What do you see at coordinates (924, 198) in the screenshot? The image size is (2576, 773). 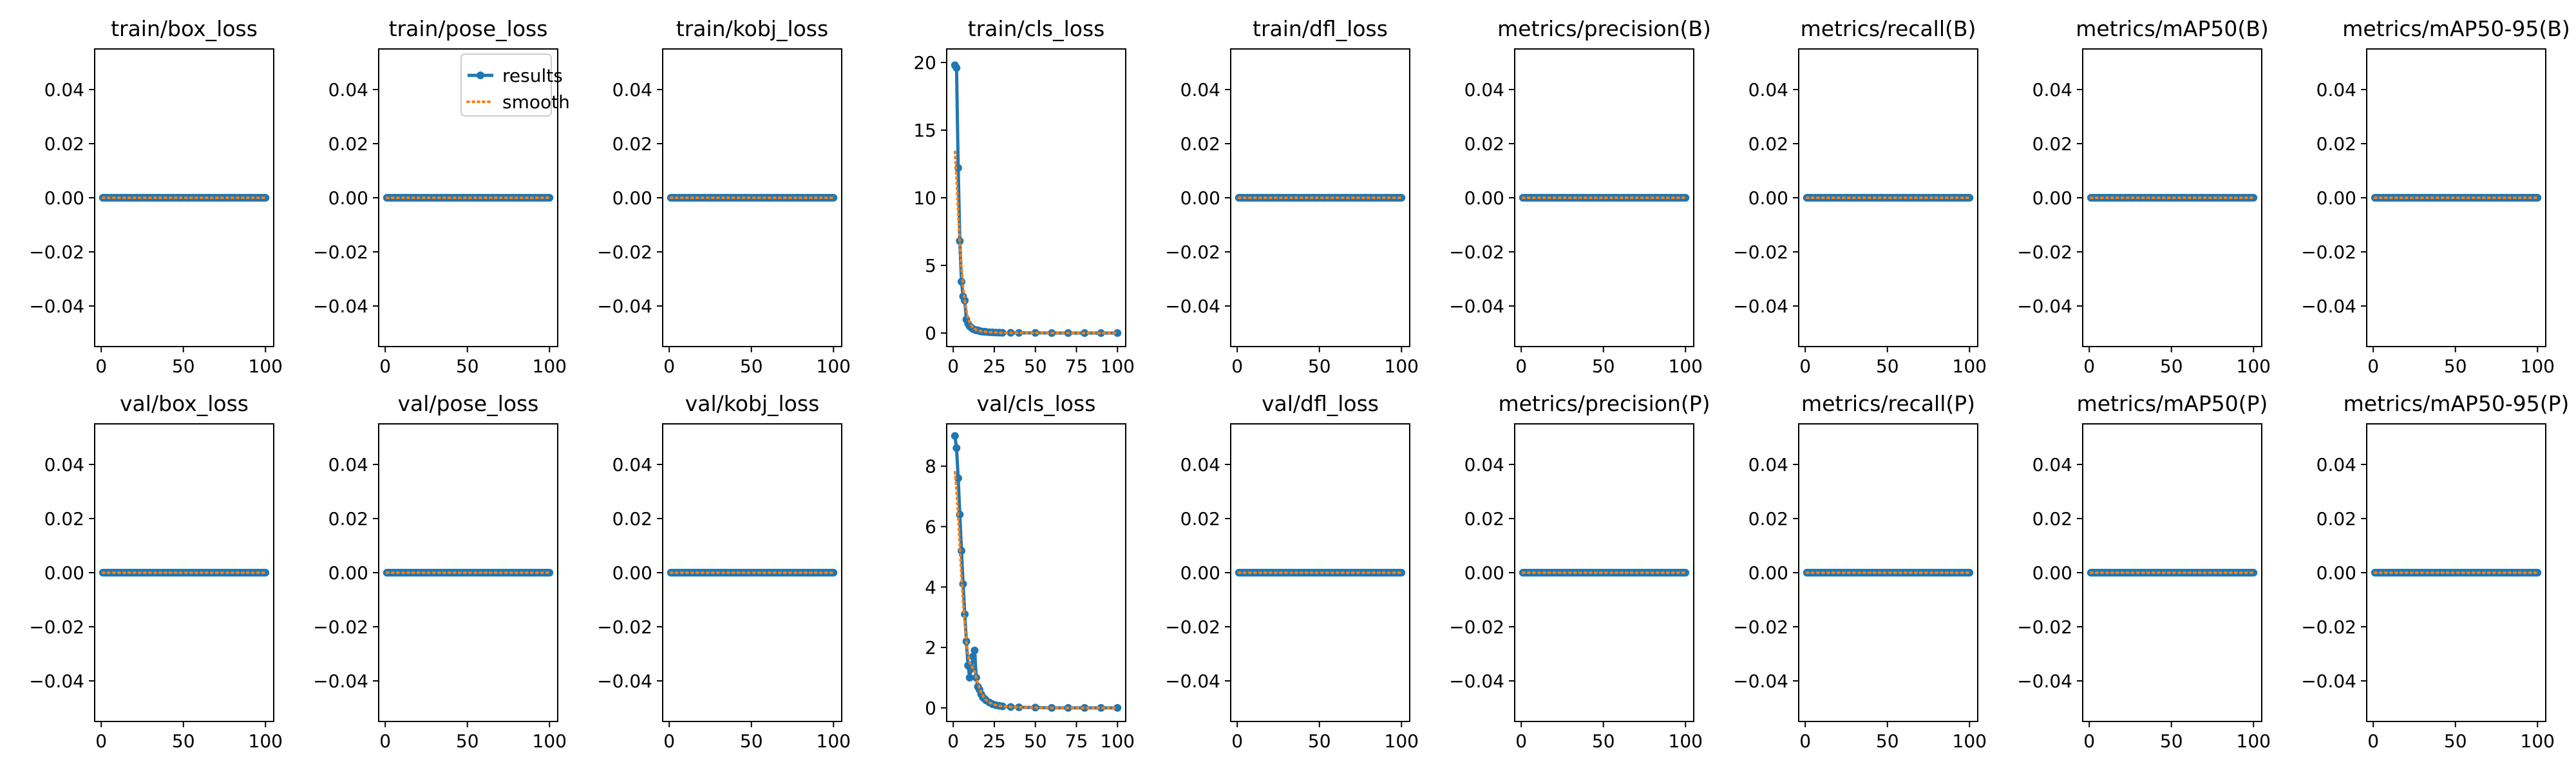 I see `y-tick-label: 10` at bounding box center [924, 198].